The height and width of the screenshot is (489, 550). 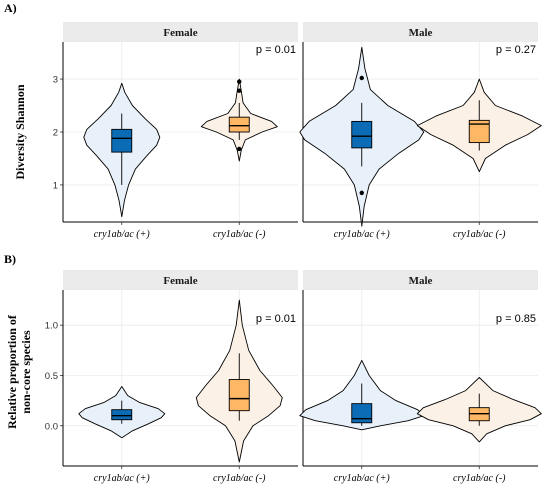 I want to click on panel-a-label: A), so click(x=10, y=8).